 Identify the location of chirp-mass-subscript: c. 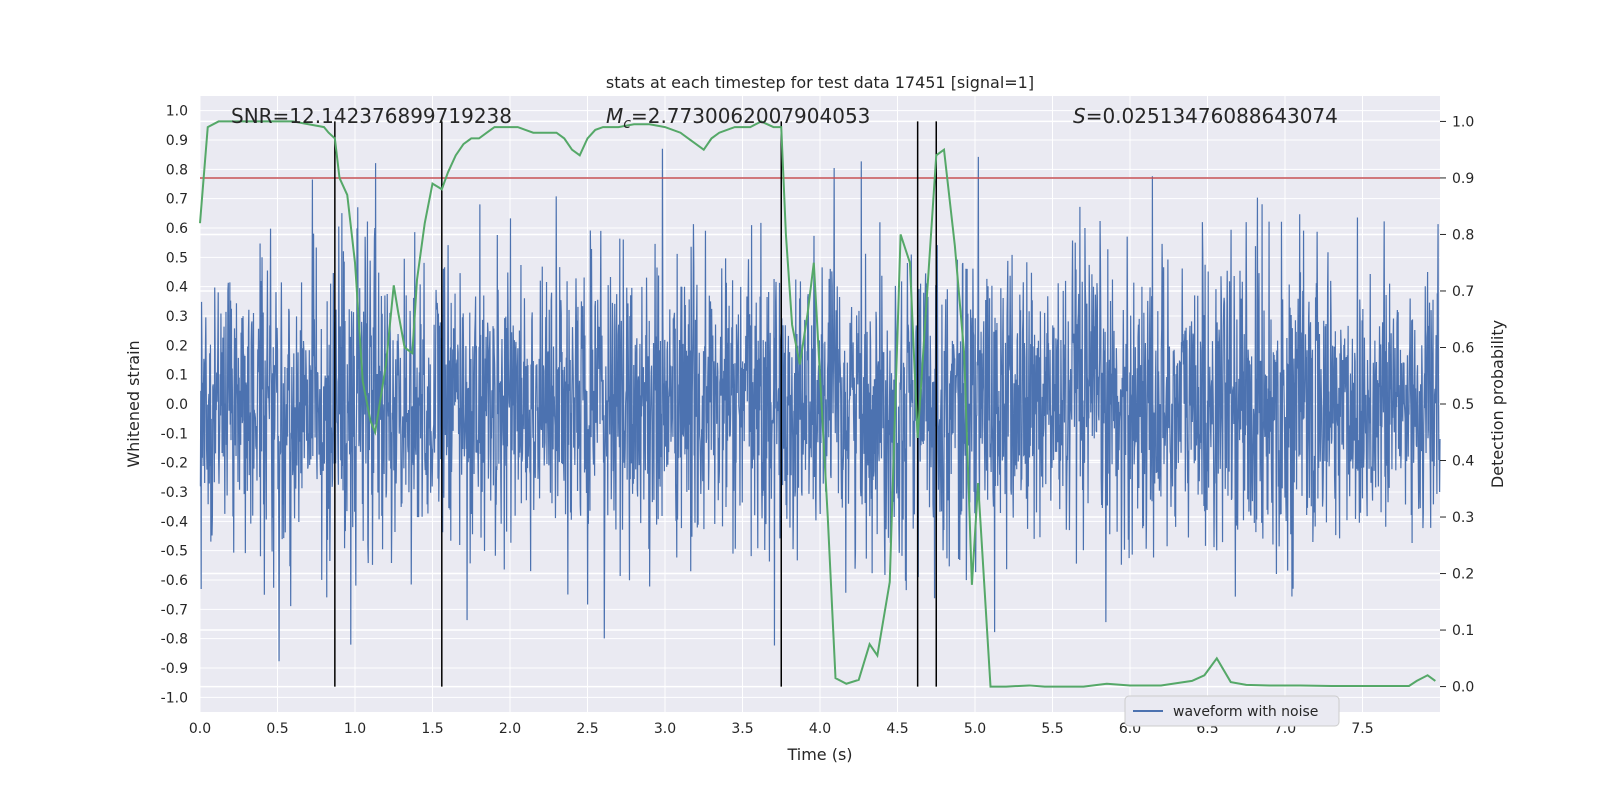
(627, 124).